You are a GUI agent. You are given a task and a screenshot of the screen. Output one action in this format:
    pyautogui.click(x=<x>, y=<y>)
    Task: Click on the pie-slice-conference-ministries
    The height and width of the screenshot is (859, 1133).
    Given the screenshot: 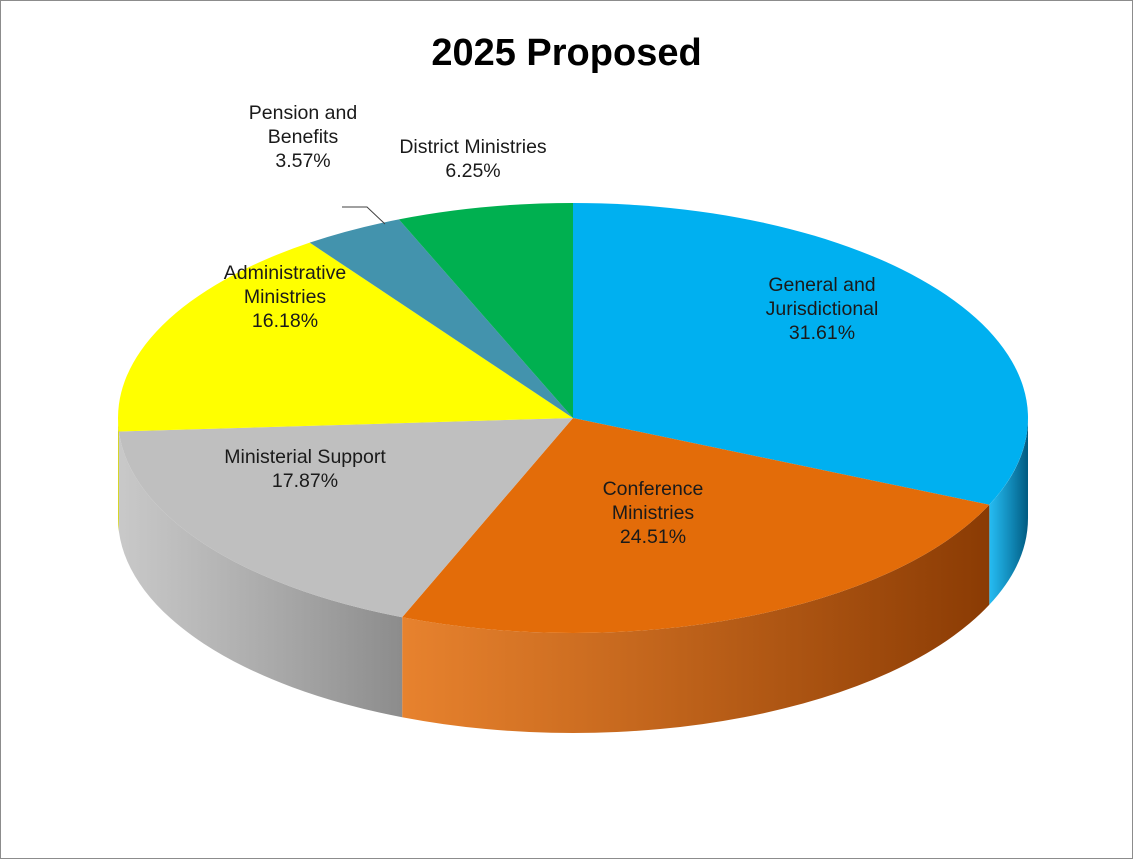 What is the action you would take?
    pyautogui.click(x=696, y=525)
    